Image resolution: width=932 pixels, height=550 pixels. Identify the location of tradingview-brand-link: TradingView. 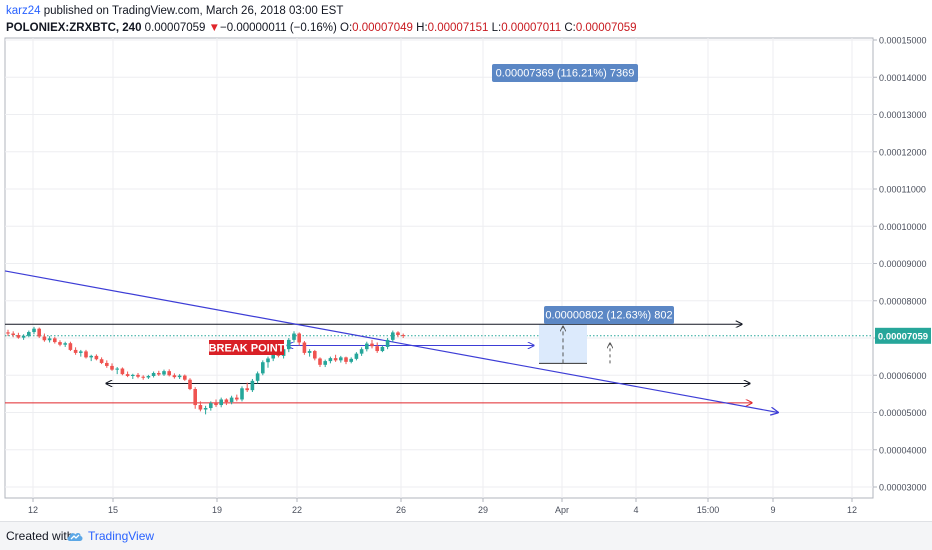
(121, 536).